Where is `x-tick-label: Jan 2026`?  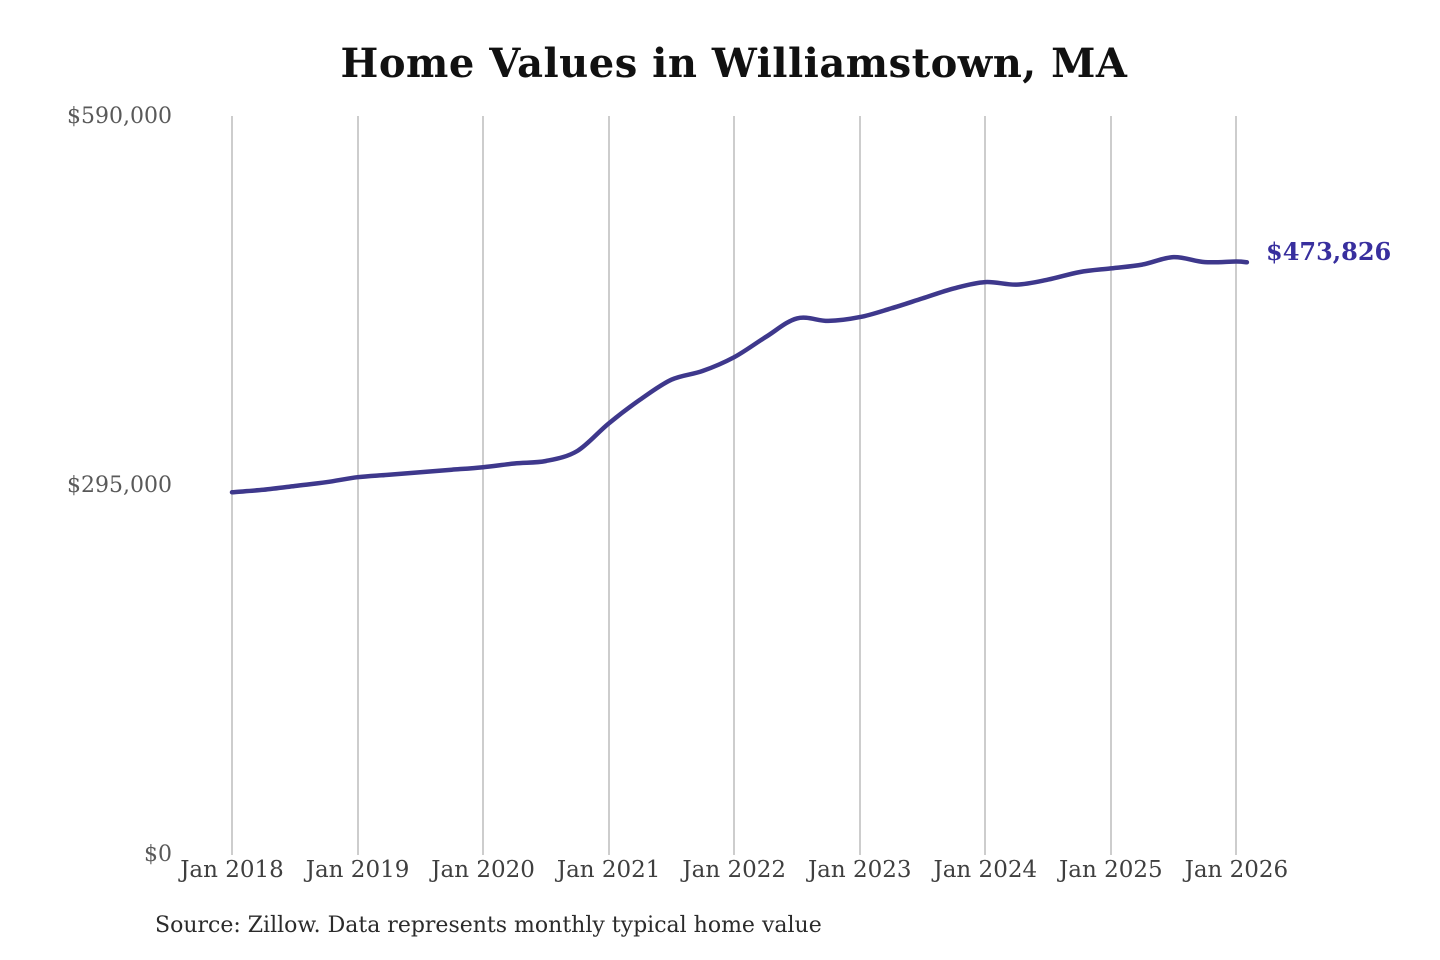
x-tick-label: Jan 2026 is located at coordinates (1236, 870).